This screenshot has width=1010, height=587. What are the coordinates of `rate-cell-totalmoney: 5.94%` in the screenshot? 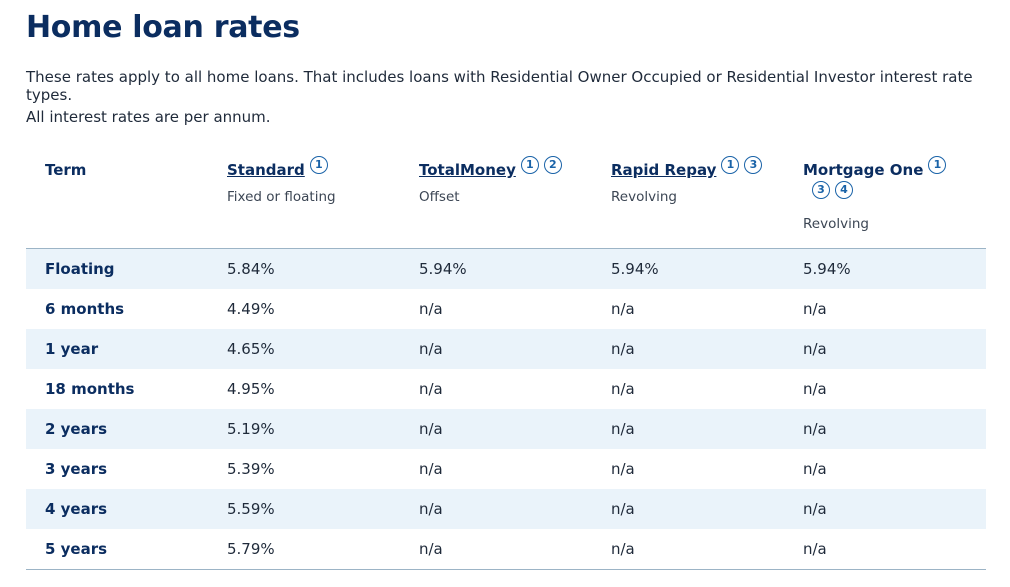 It's located at (515, 268).